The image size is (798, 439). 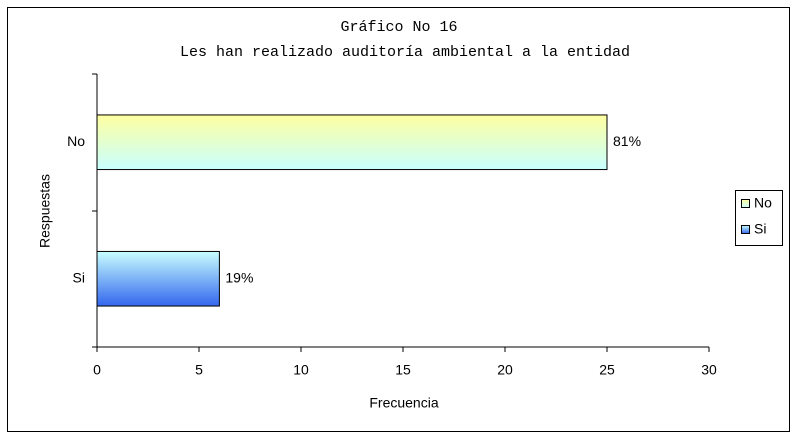 I want to click on x-tick-label: 10, so click(x=301, y=370).